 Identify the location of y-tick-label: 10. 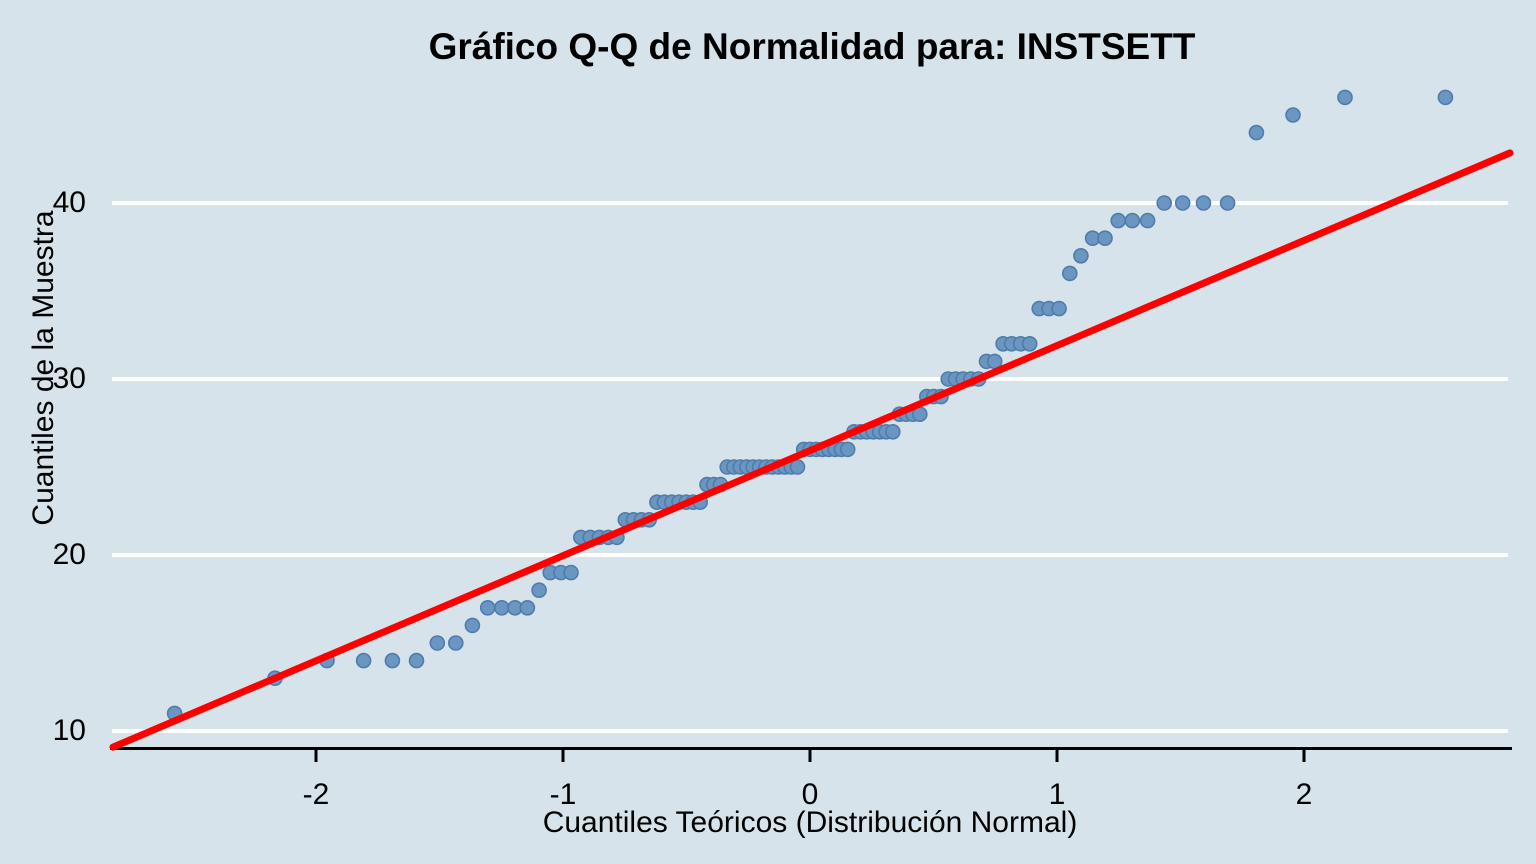
(69, 730).